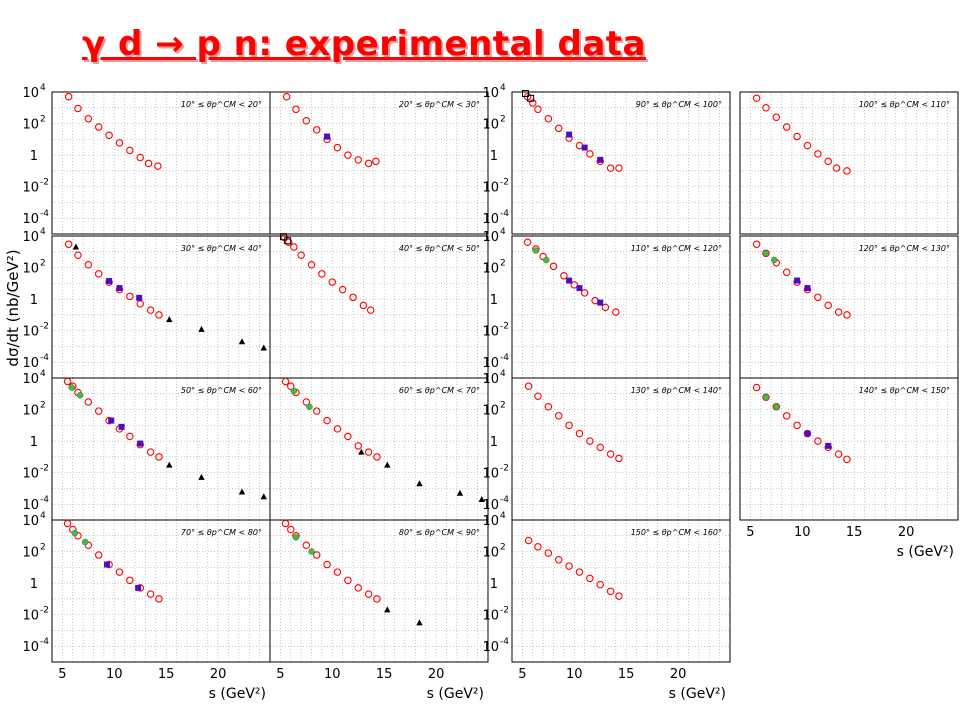  What do you see at coordinates (904, 390) in the screenshot?
I see `panel-angle-label: 140° ≤ θp^CM < 150°` at bounding box center [904, 390].